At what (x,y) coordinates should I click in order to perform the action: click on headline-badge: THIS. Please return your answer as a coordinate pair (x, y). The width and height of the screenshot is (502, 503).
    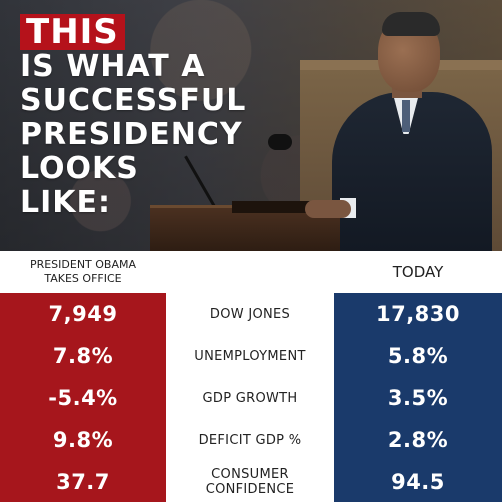
    Looking at the image, I should click on (72, 32).